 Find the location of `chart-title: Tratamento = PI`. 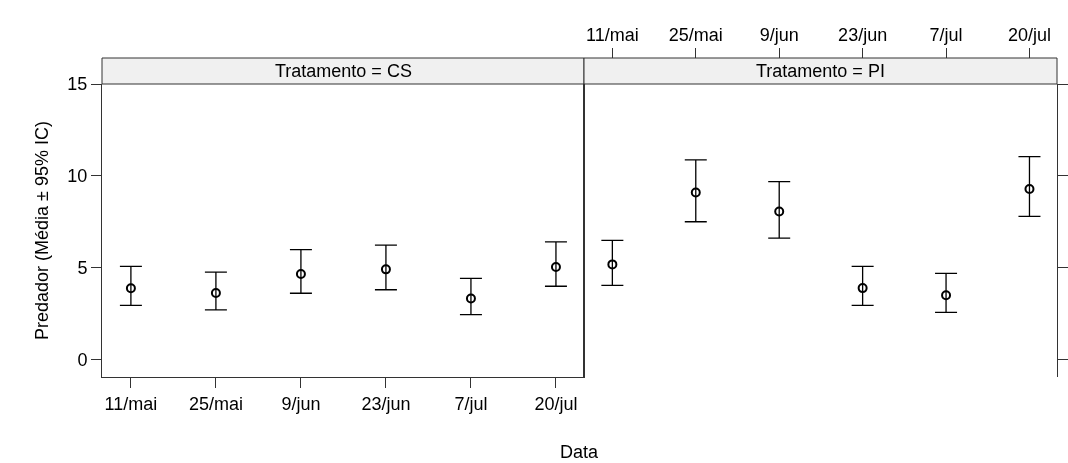

chart-title: Tratamento = PI is located at coordinates (820, 71).